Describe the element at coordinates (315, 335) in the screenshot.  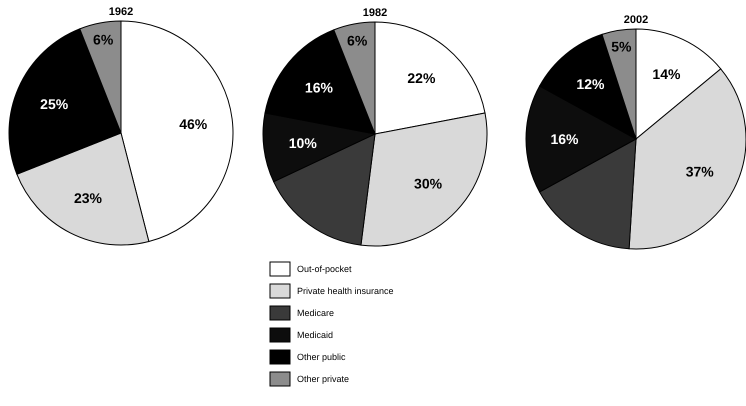
I see `legend-label: Medicaid` at that location.